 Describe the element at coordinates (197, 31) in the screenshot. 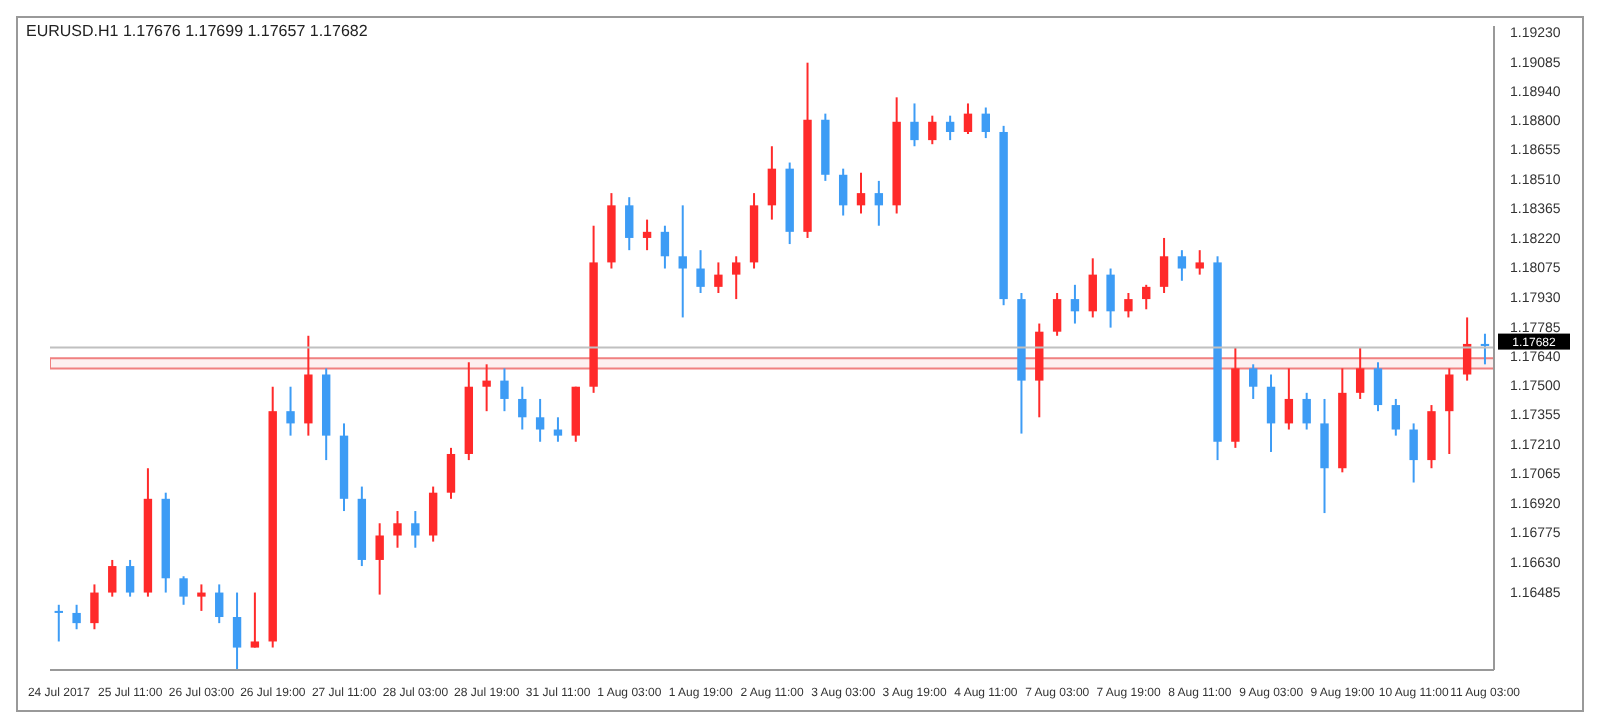

I see `chart-title: EURUSD.H1 1.17676 1.17699 1.17657 1.17682` at that location.